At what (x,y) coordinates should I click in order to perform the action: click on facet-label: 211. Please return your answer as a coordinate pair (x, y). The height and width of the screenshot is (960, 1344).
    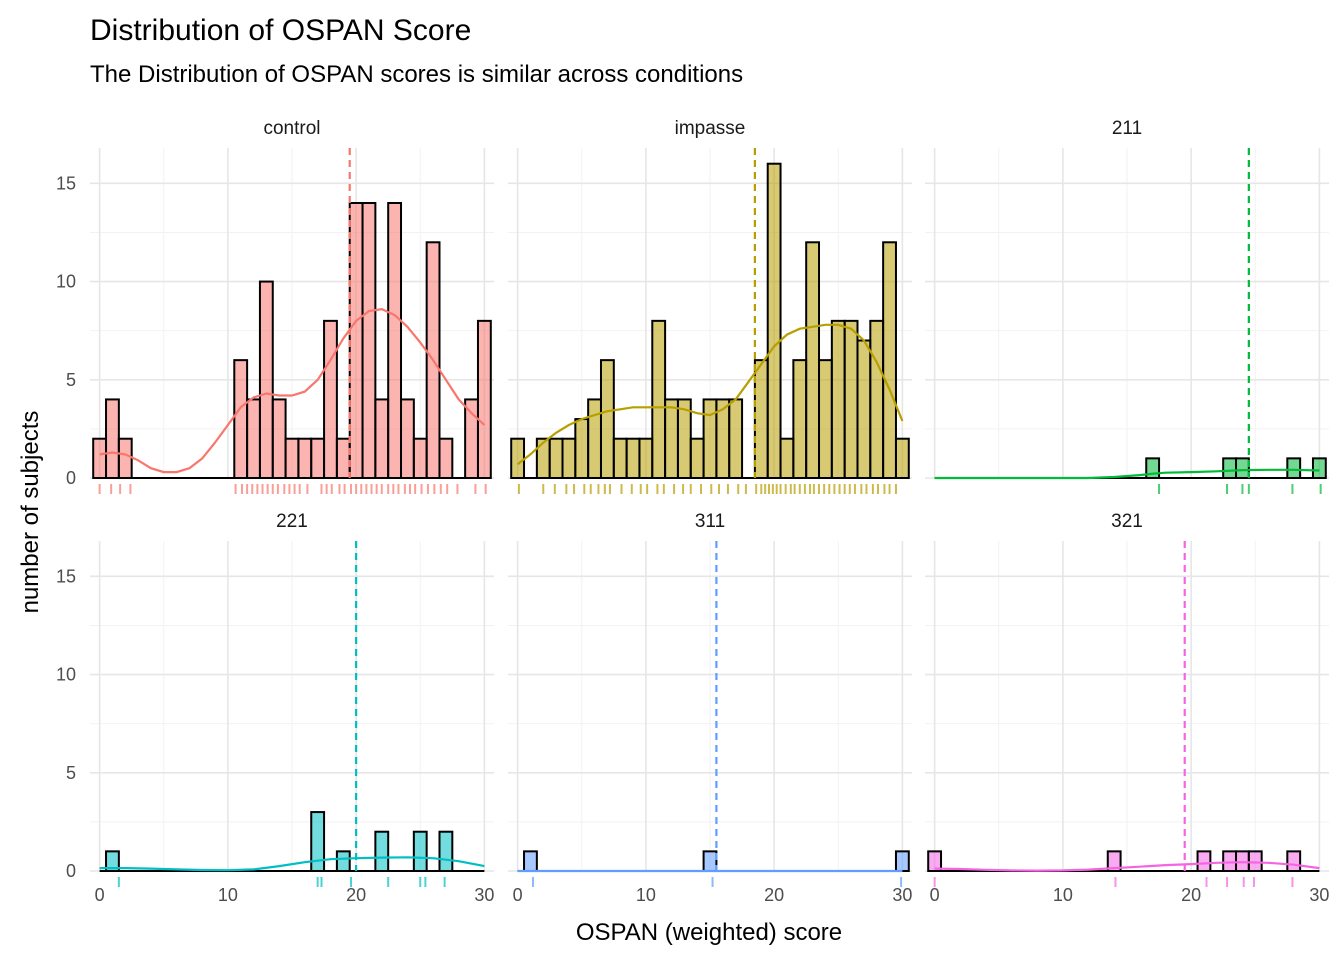
    Looking at the image, I should click on (1127, 128).